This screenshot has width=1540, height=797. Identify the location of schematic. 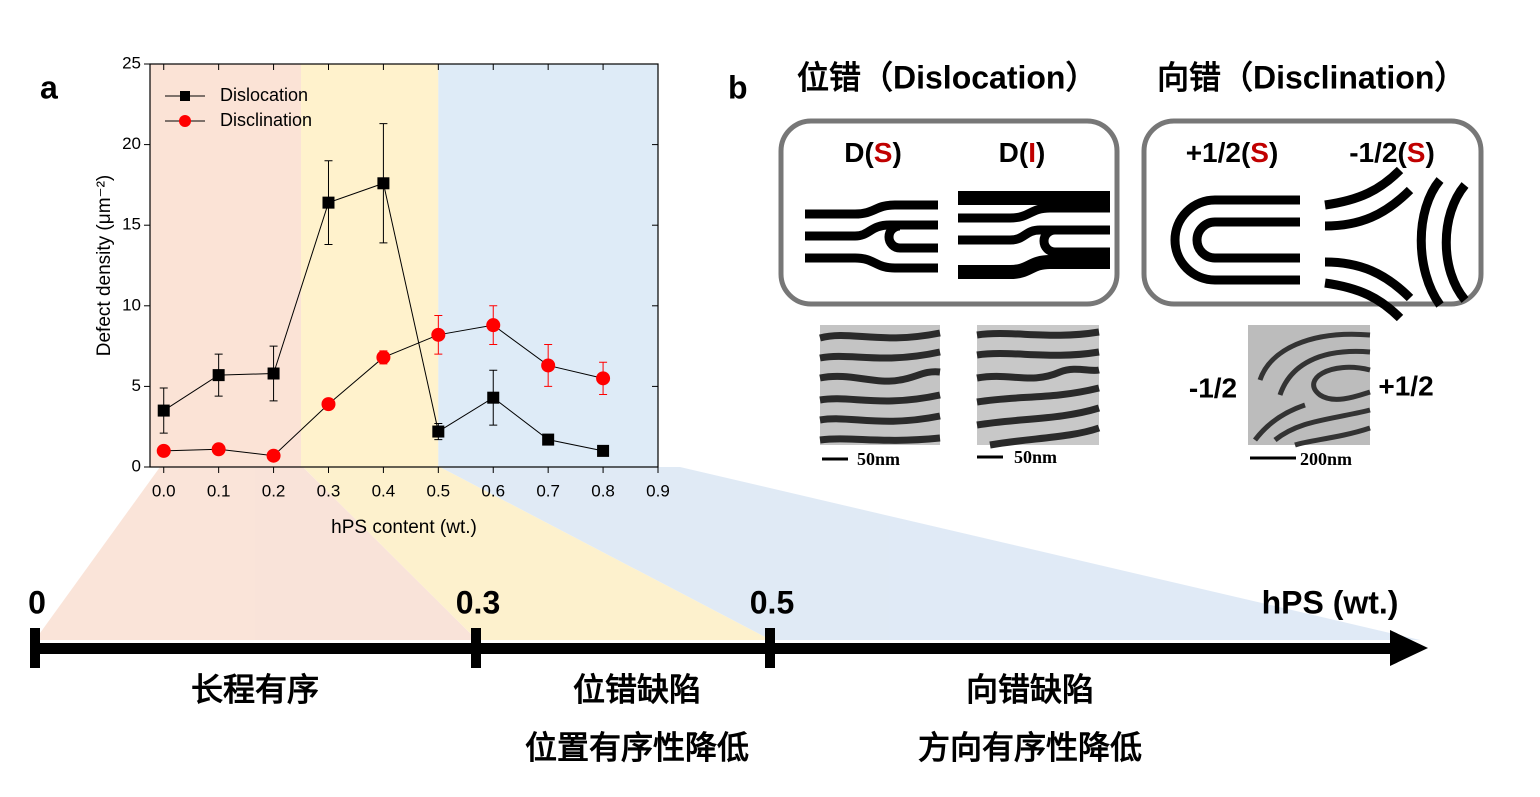
(1137, 244).